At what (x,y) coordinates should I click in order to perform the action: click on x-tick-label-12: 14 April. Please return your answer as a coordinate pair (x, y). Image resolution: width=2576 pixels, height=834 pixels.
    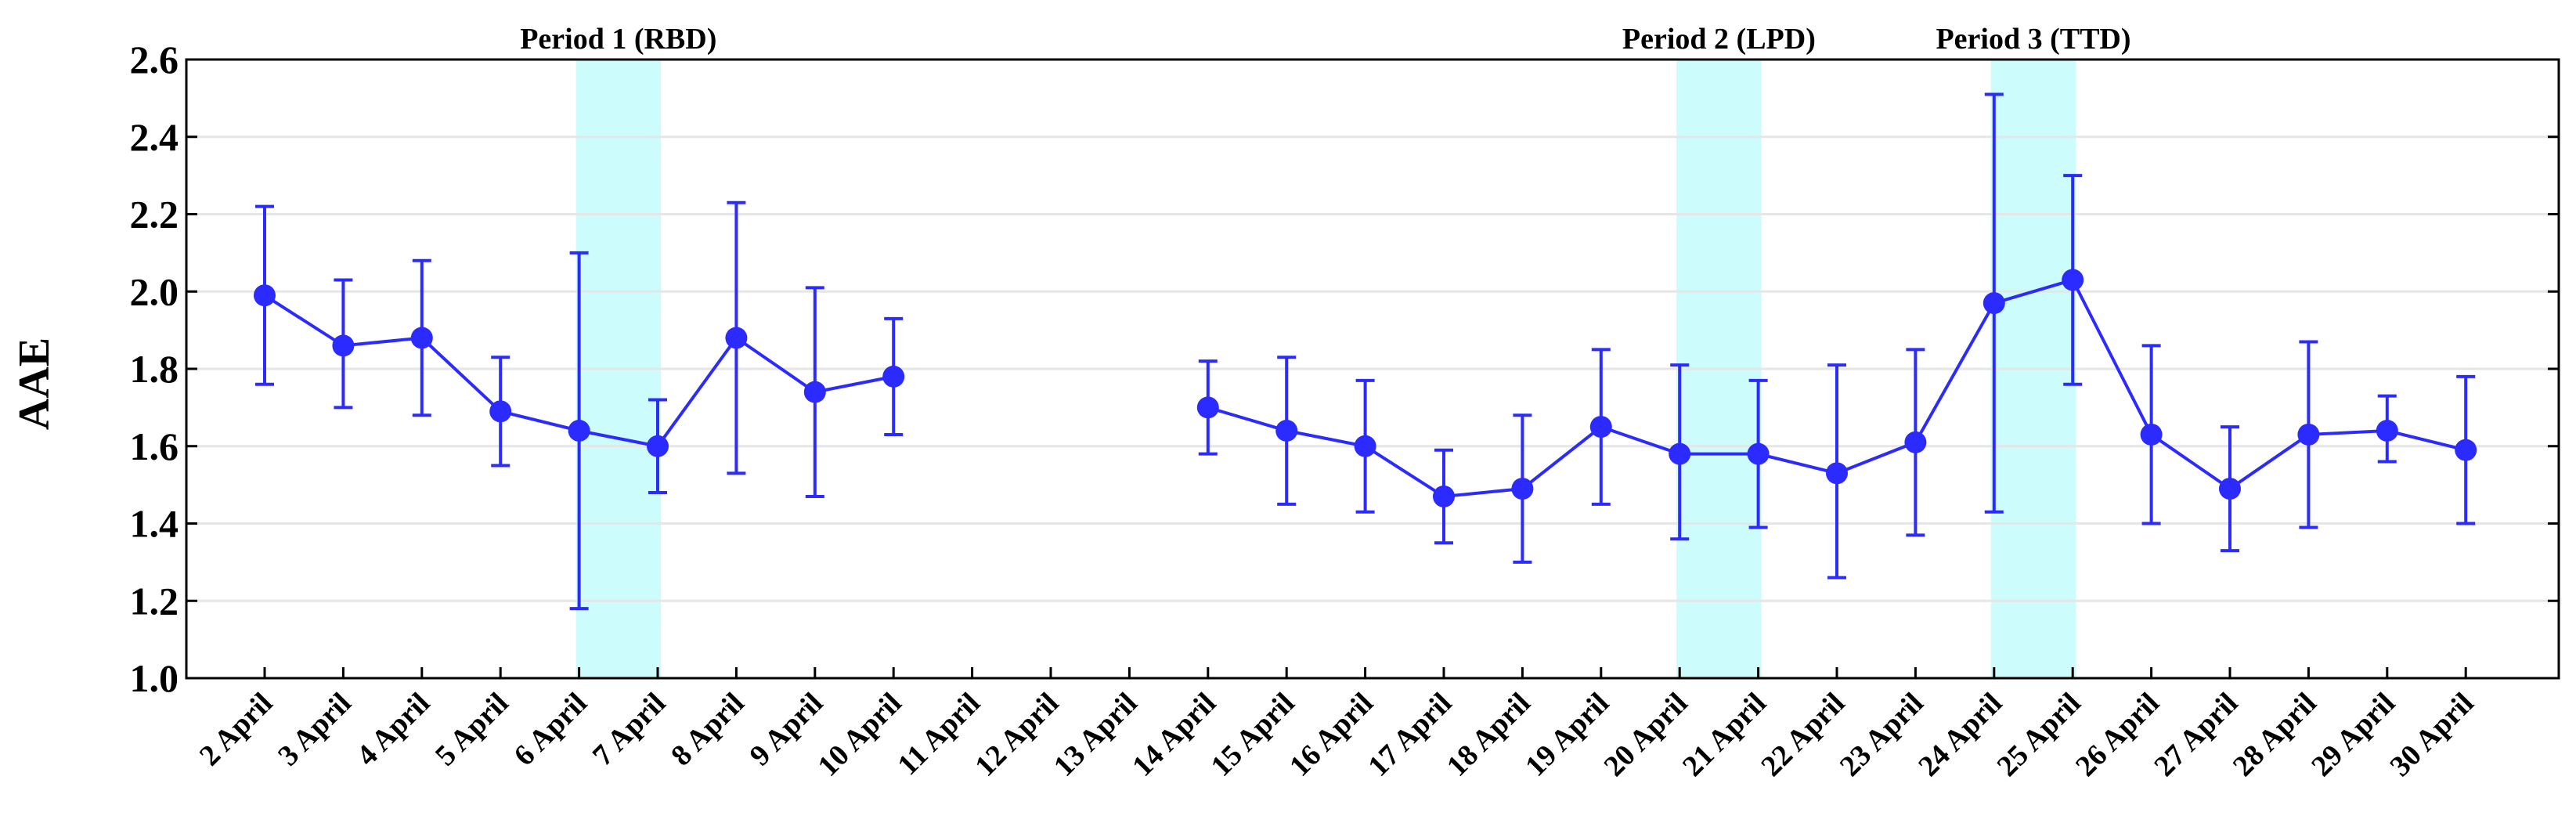
    Looking at the image, I should click on (1174, 735).